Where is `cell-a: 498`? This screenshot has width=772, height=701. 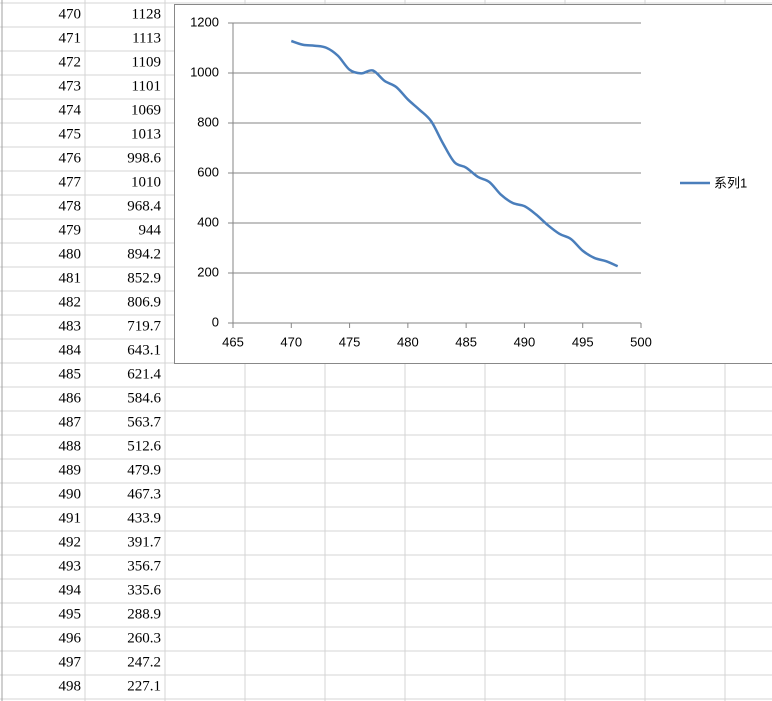 cell-a: 498 is located at coordinates (70, 686).